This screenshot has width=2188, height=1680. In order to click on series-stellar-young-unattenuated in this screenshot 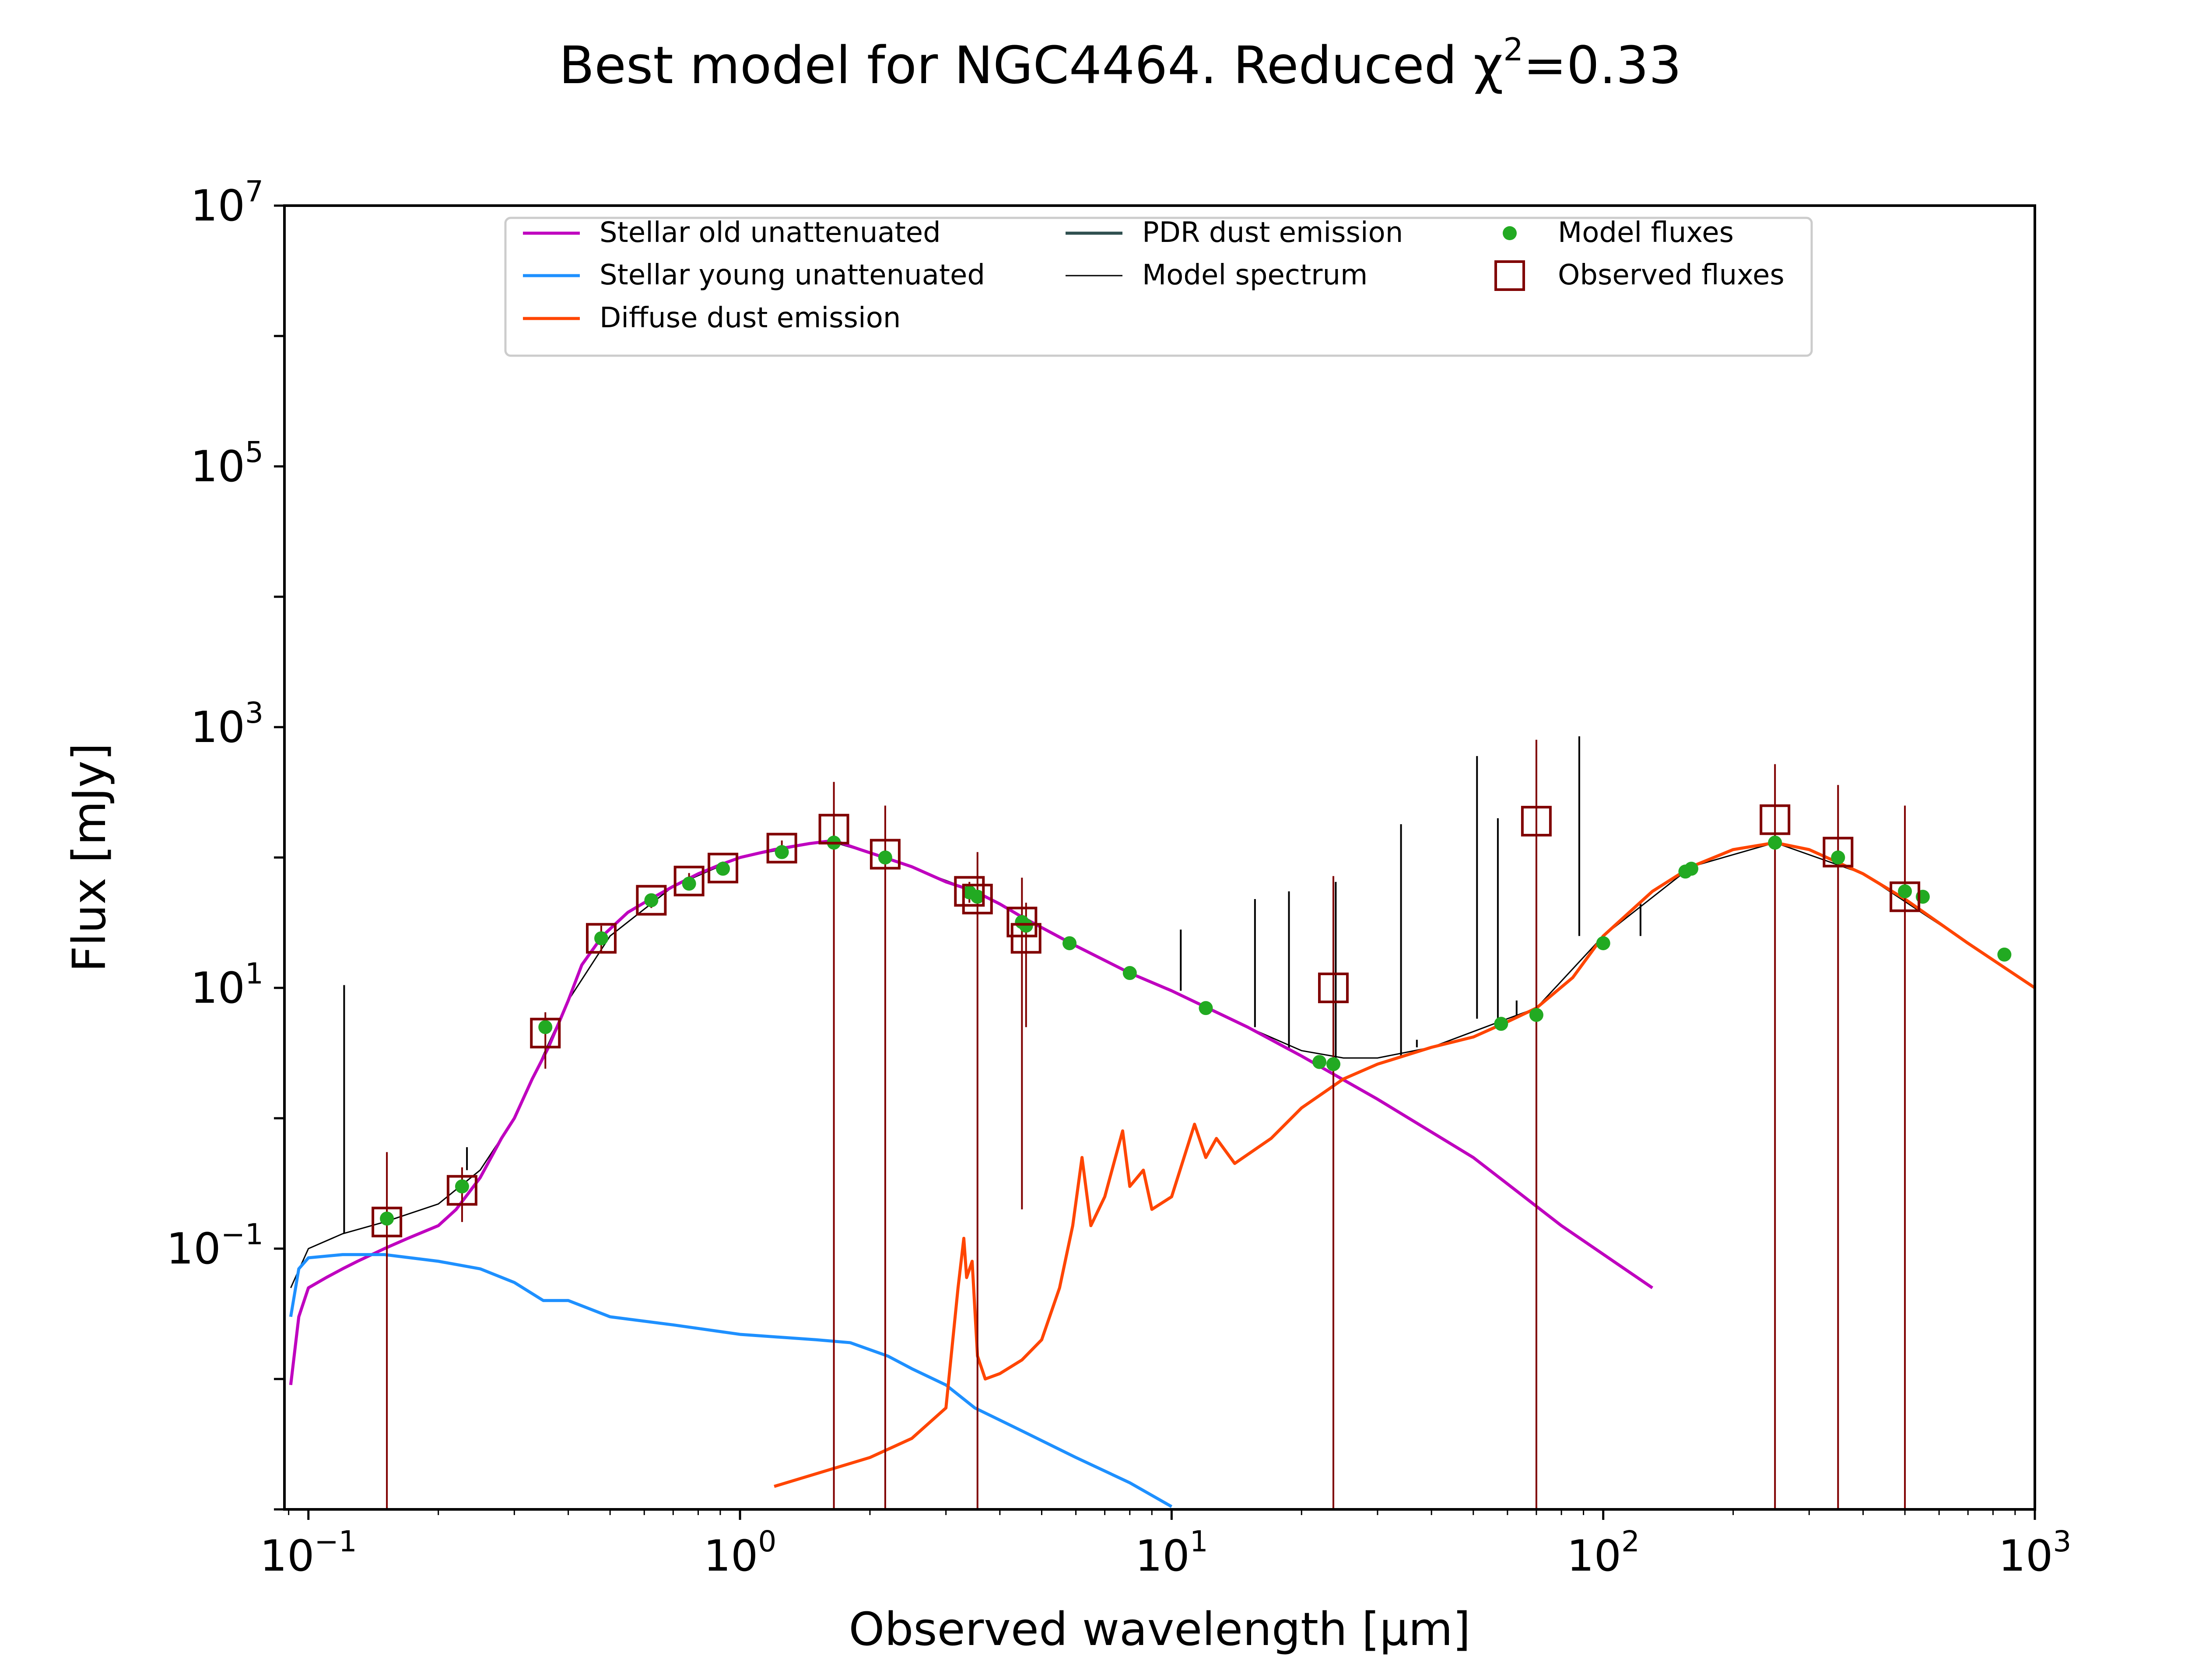, I will do `click(731, 1380)`.